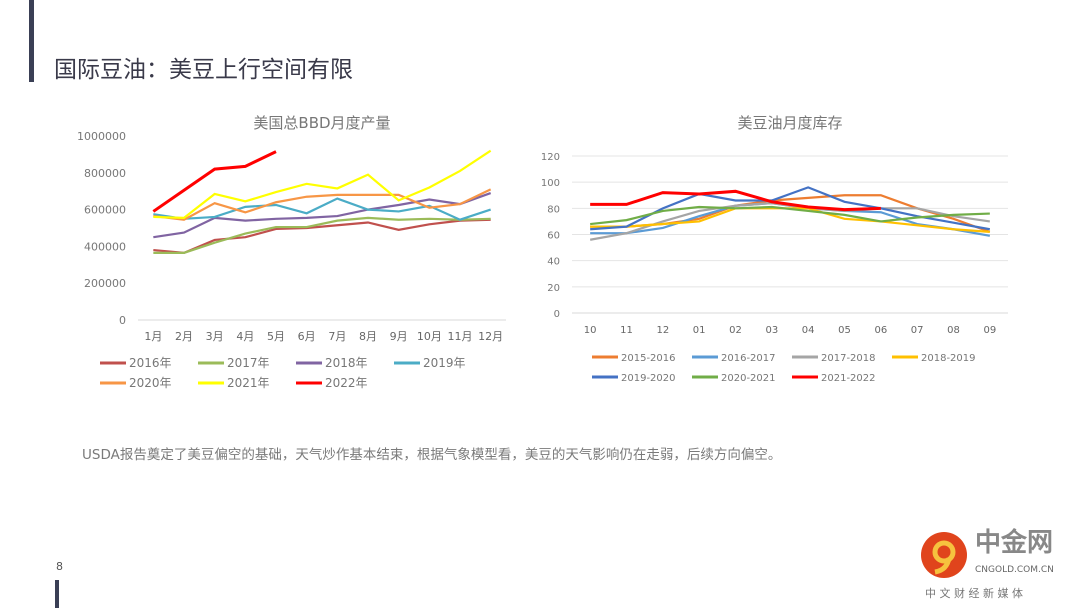 This screenshot has height=608, width=1080. What do you see at coordinates (648, 358) in the screenshot?
I see `legend-label: 2015-2016` at bounding box center [648, 358].